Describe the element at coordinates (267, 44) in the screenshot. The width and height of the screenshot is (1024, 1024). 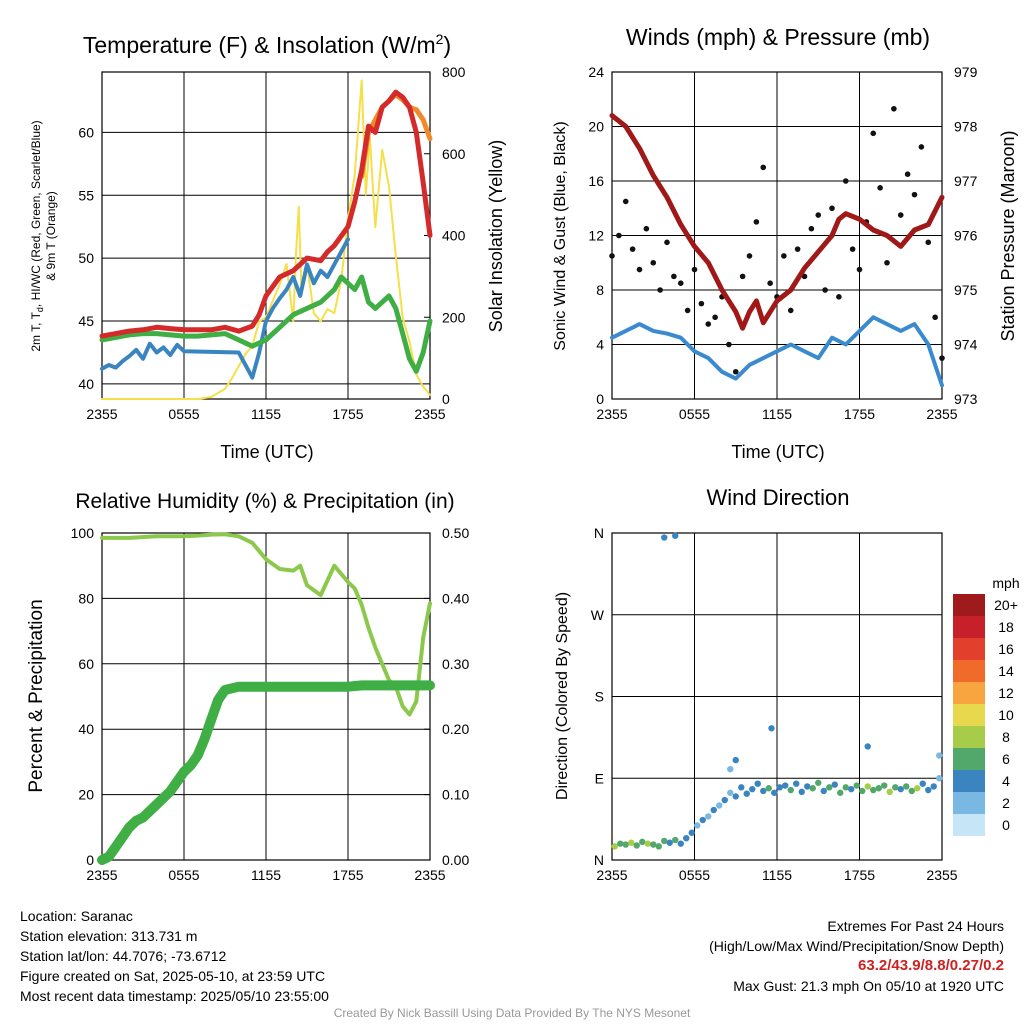
I see `temperature-title: Temperature (F) & Insolation (W/m2)` at that location.